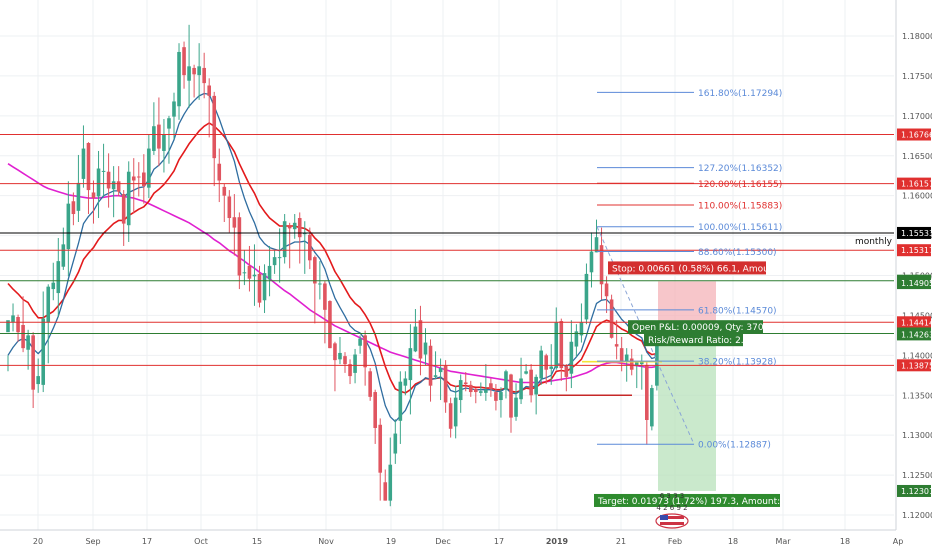 The height and width of the screenshot is (550, 932). Describe the element at coordinates (917, 515) in the screenshot. I see `price-tick-label: 1.12000` at that location.